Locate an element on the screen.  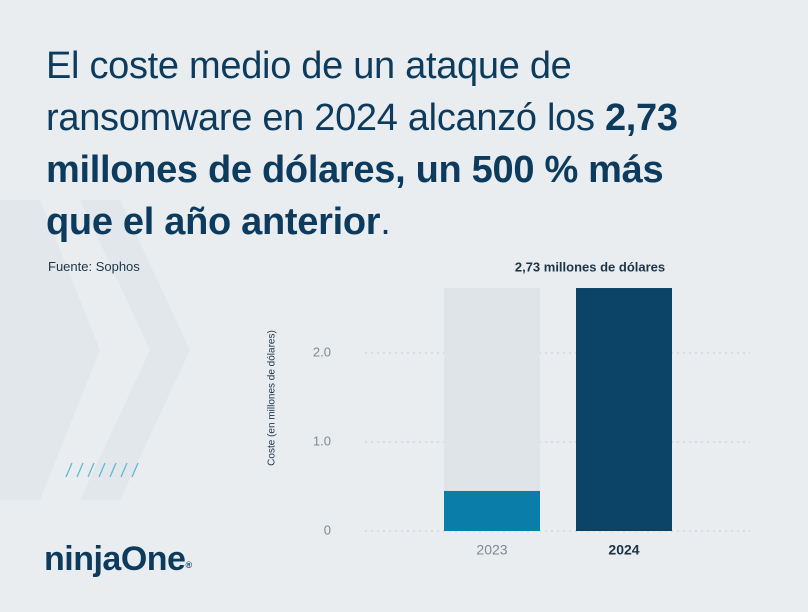
y-tick-label: 2.0 is located at coordinates (322, 351).